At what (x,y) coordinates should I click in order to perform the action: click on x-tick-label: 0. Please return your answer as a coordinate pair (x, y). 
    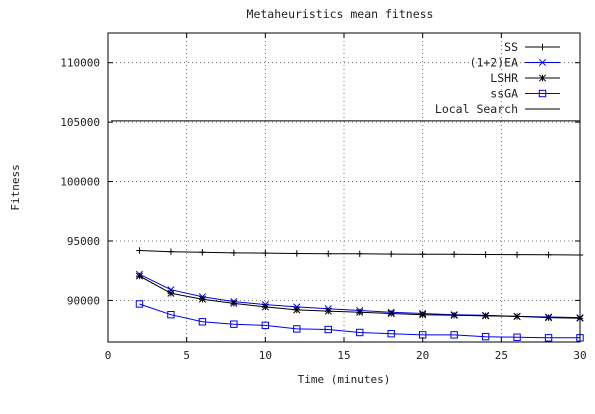
    Looking at the image, I should click on (108, 355).